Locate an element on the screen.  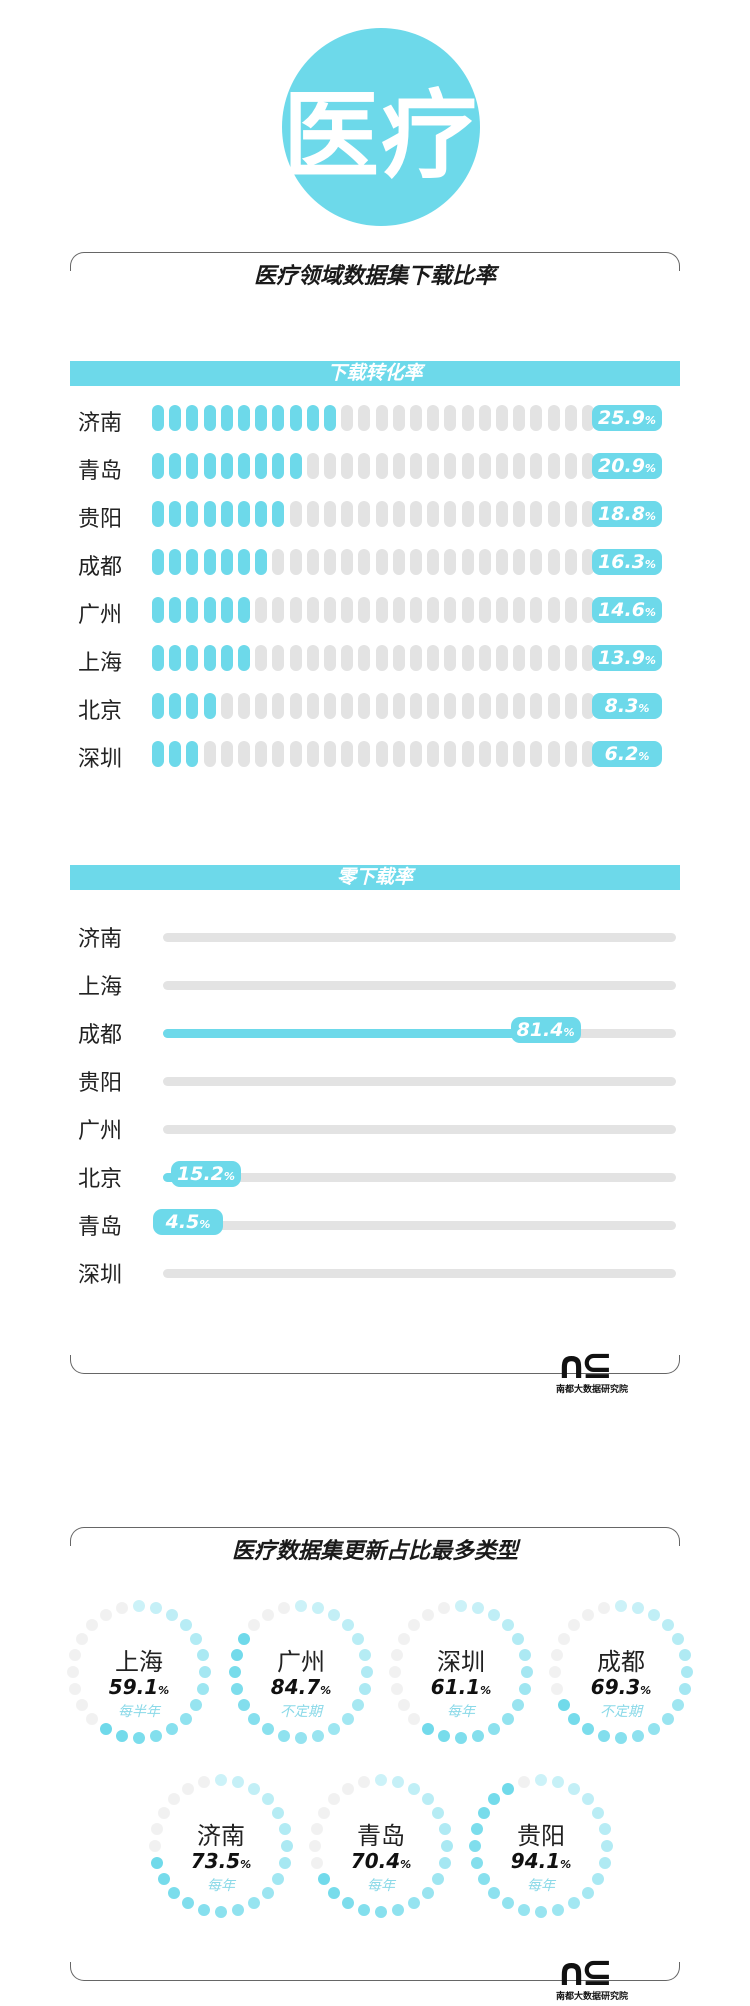
conversion-value-badge: 16.3% is located at coordinates (627, 562).